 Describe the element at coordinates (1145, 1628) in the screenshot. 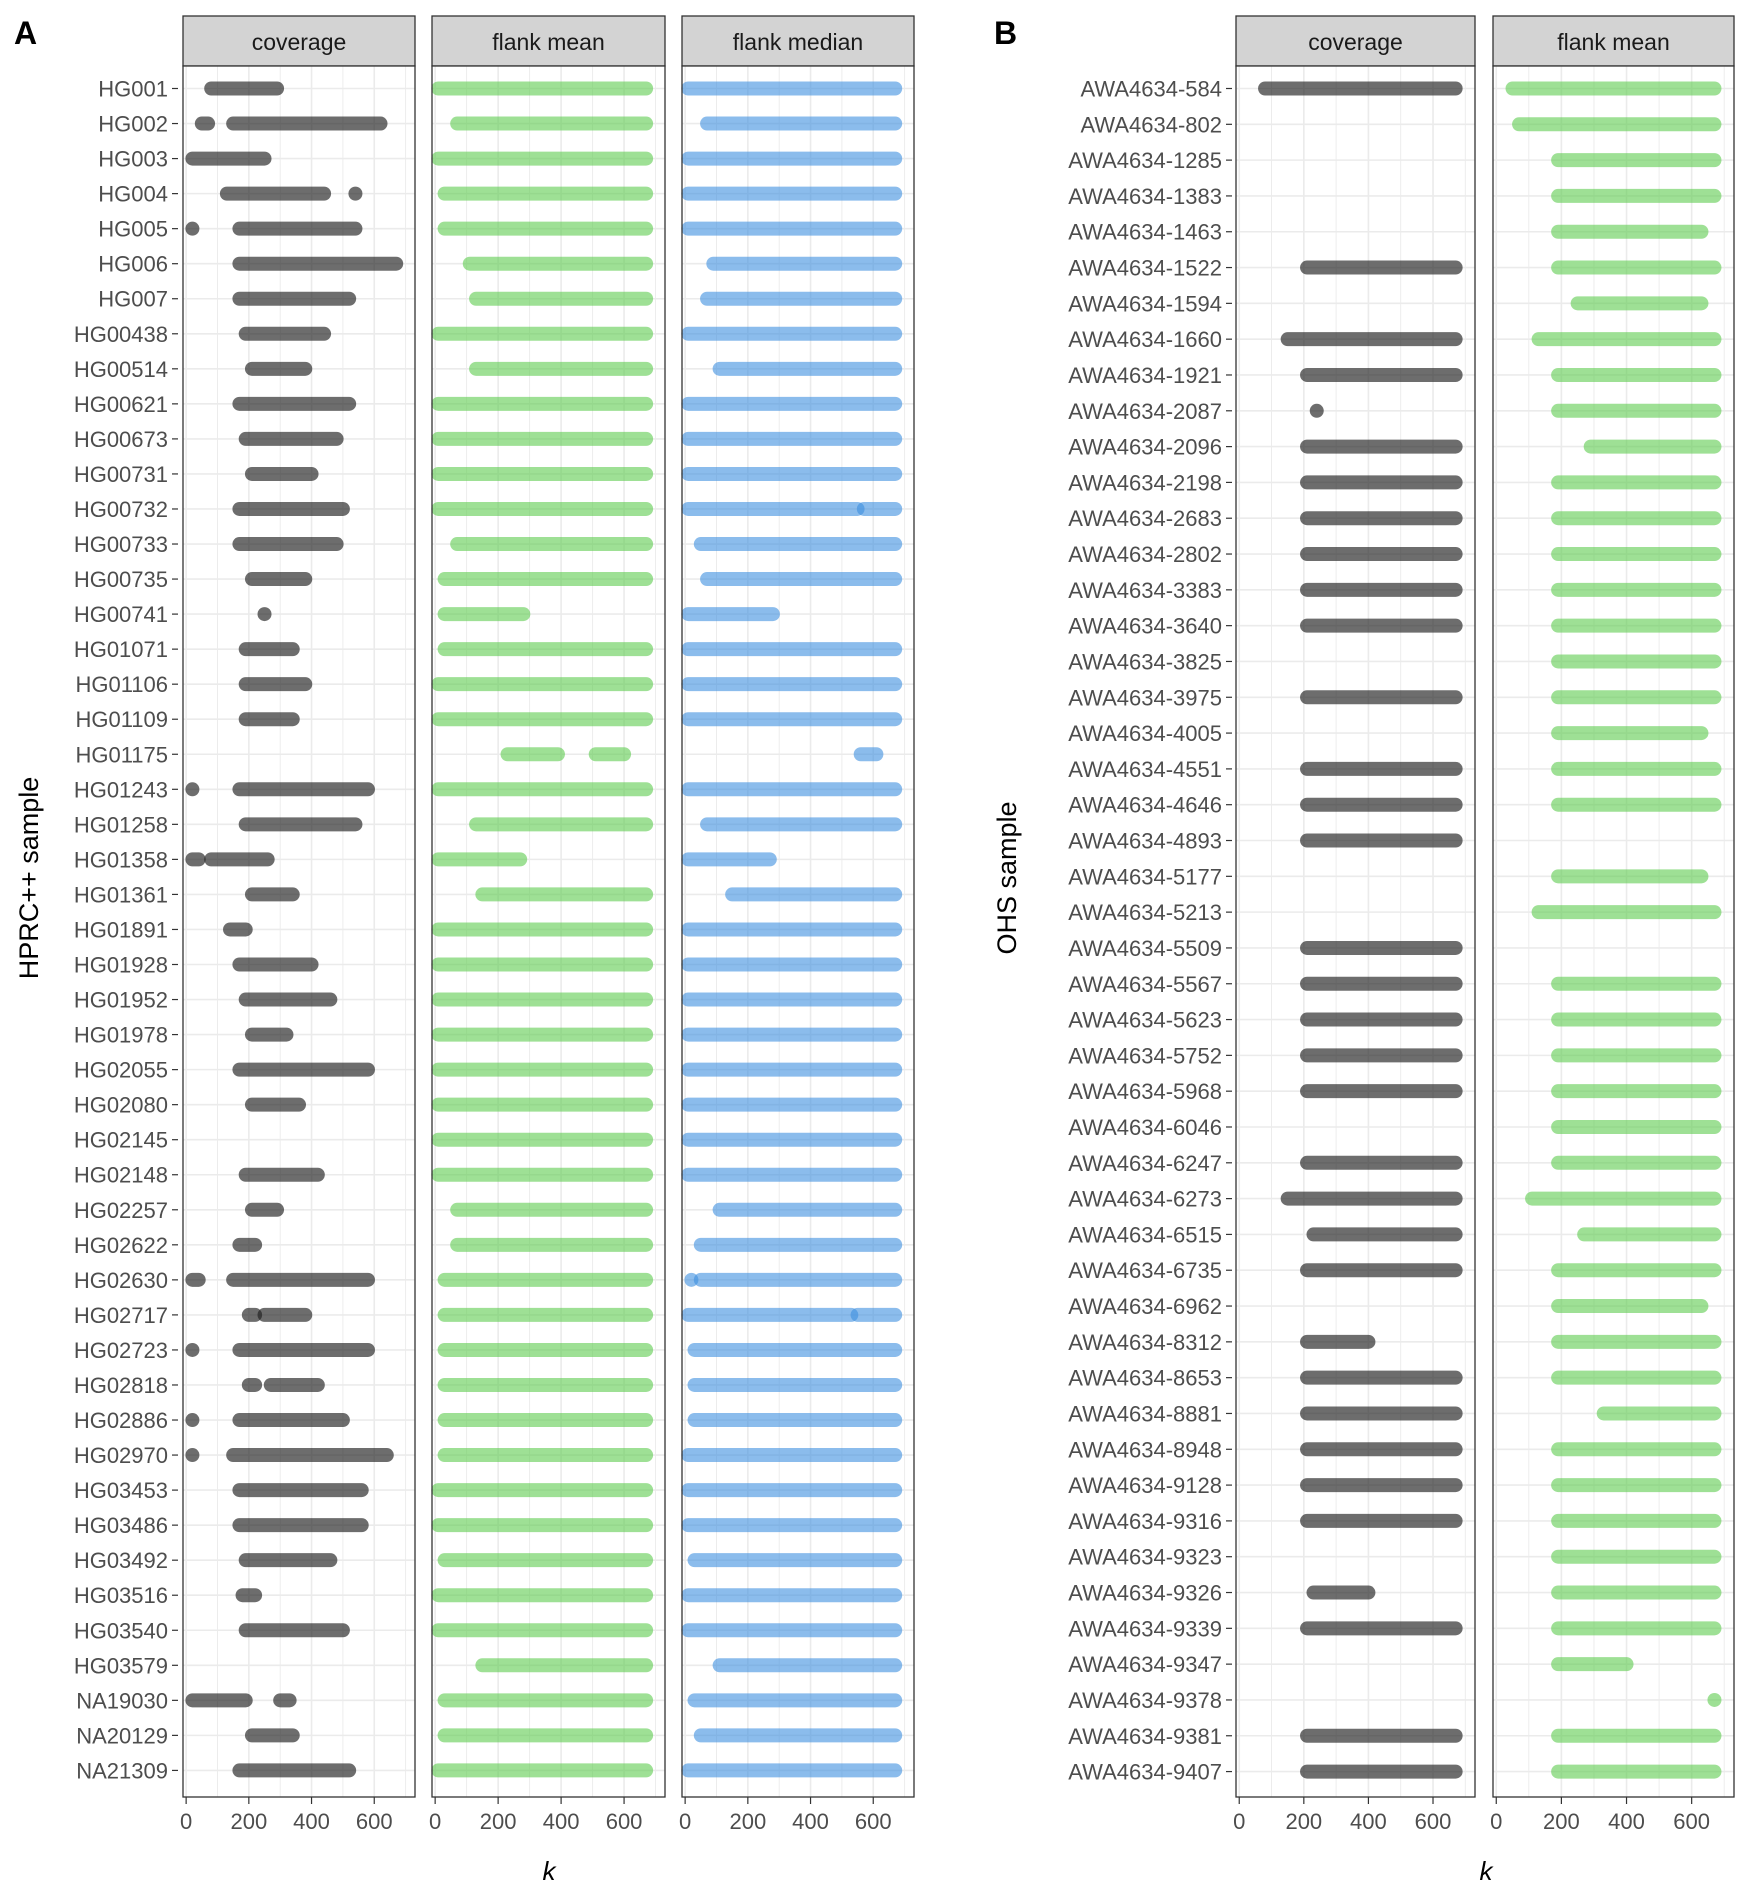

I see `y-tick-label: AWA4634-9339` at that location.